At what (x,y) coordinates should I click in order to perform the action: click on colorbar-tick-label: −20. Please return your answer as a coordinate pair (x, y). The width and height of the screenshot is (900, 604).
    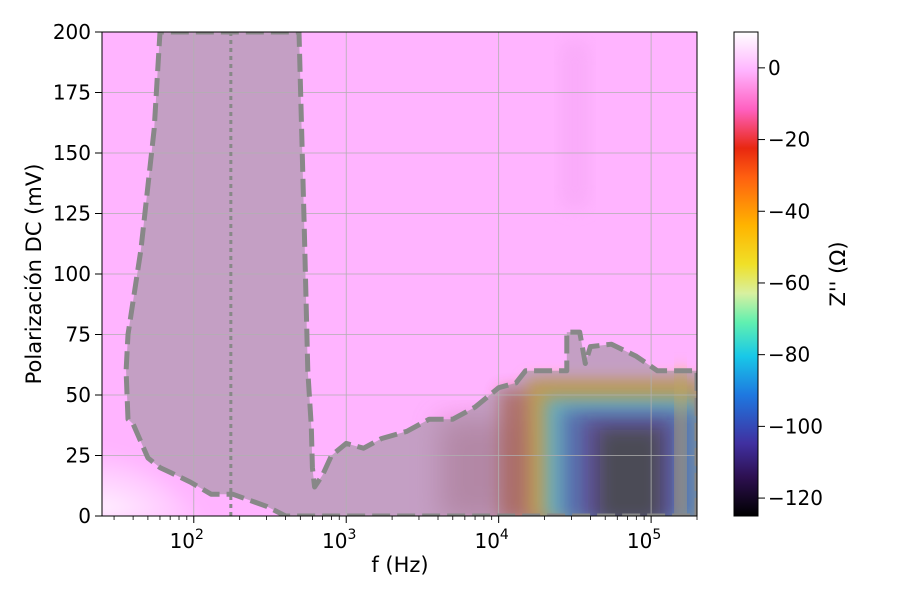
    Looking at the image, I should click on (789, 140).